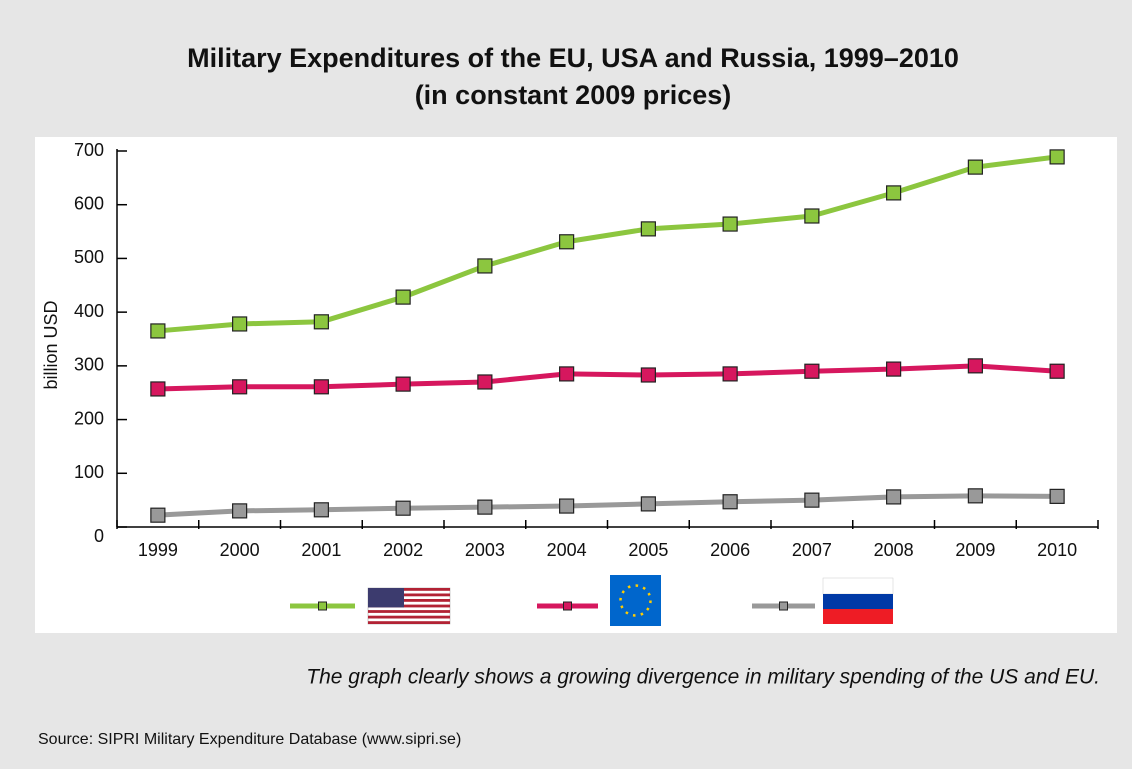 Image resolution: width=1132 pixels, height=774 pixels. What do you see at coordinates (321, 550) in the screenshot?
I see `x-tick-label: 2001` at bounding box center [321, 550].